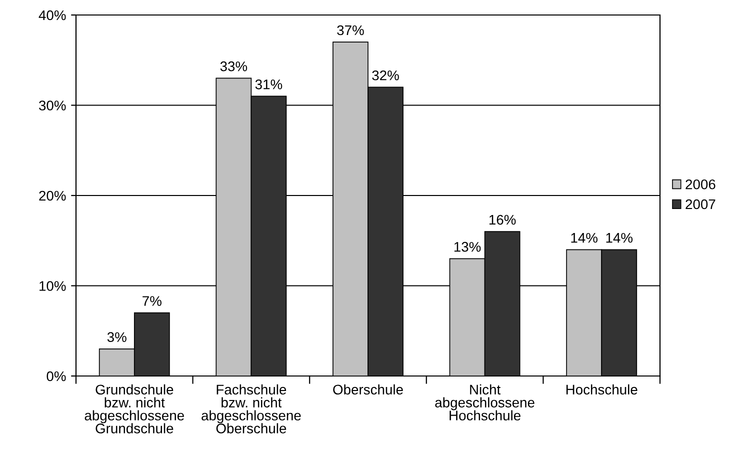 The width and height of the screenshot is (731, 462). I want to click on y-tick-label: 10%, so click(53, 286).